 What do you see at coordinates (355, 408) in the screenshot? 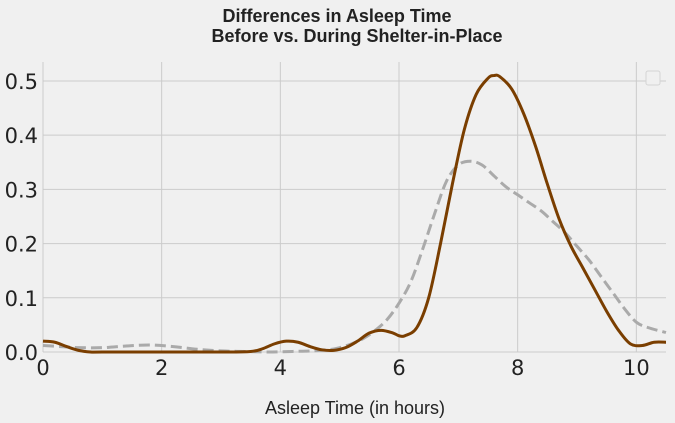
I see `x-axis-label: Asleep Time (in hours)` at bounding box center [355, 408].